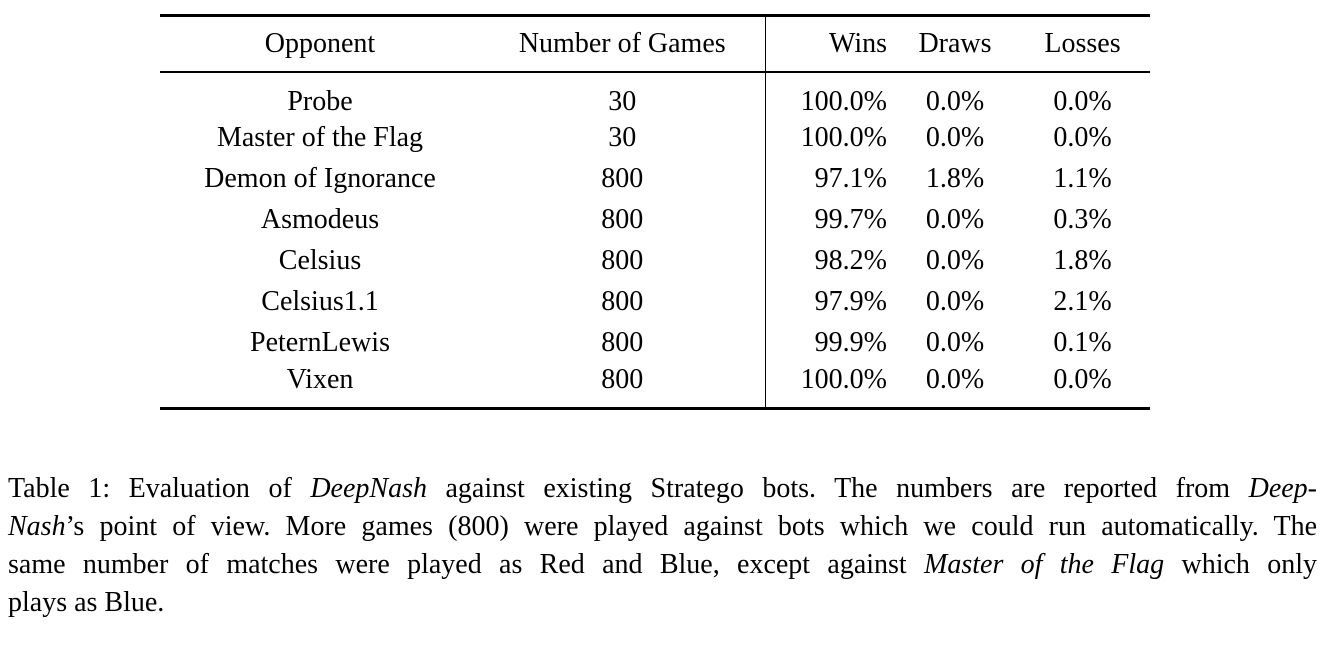  I want to click on cell-opponent: Asmodeus, so click(320, 219).